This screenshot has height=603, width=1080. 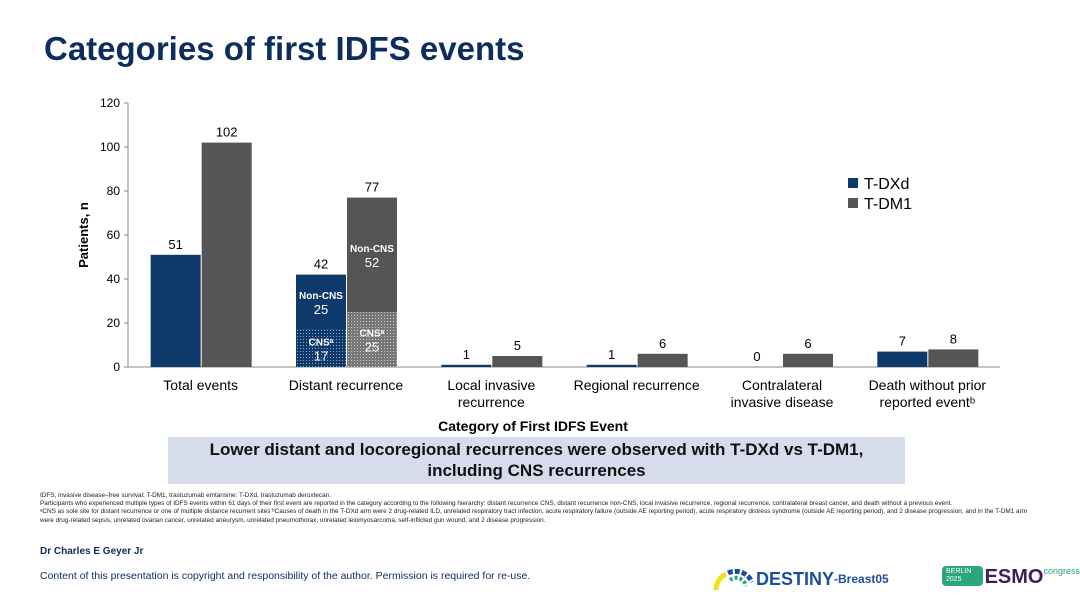 I want to click on x-tick-label: reported eventᵇ, so click(x=928, y=402).